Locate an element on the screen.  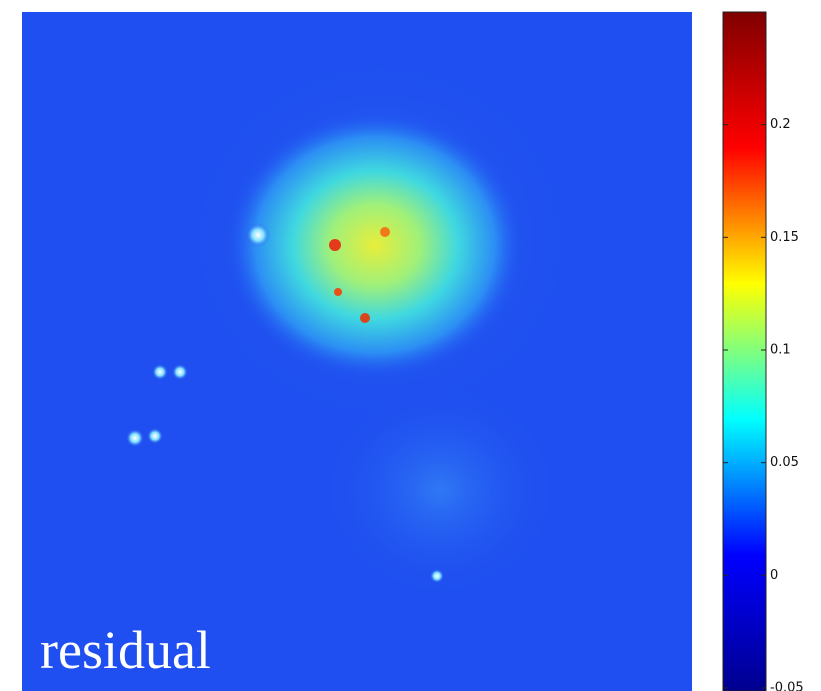
colorbar is located at coordinates (744, 351).